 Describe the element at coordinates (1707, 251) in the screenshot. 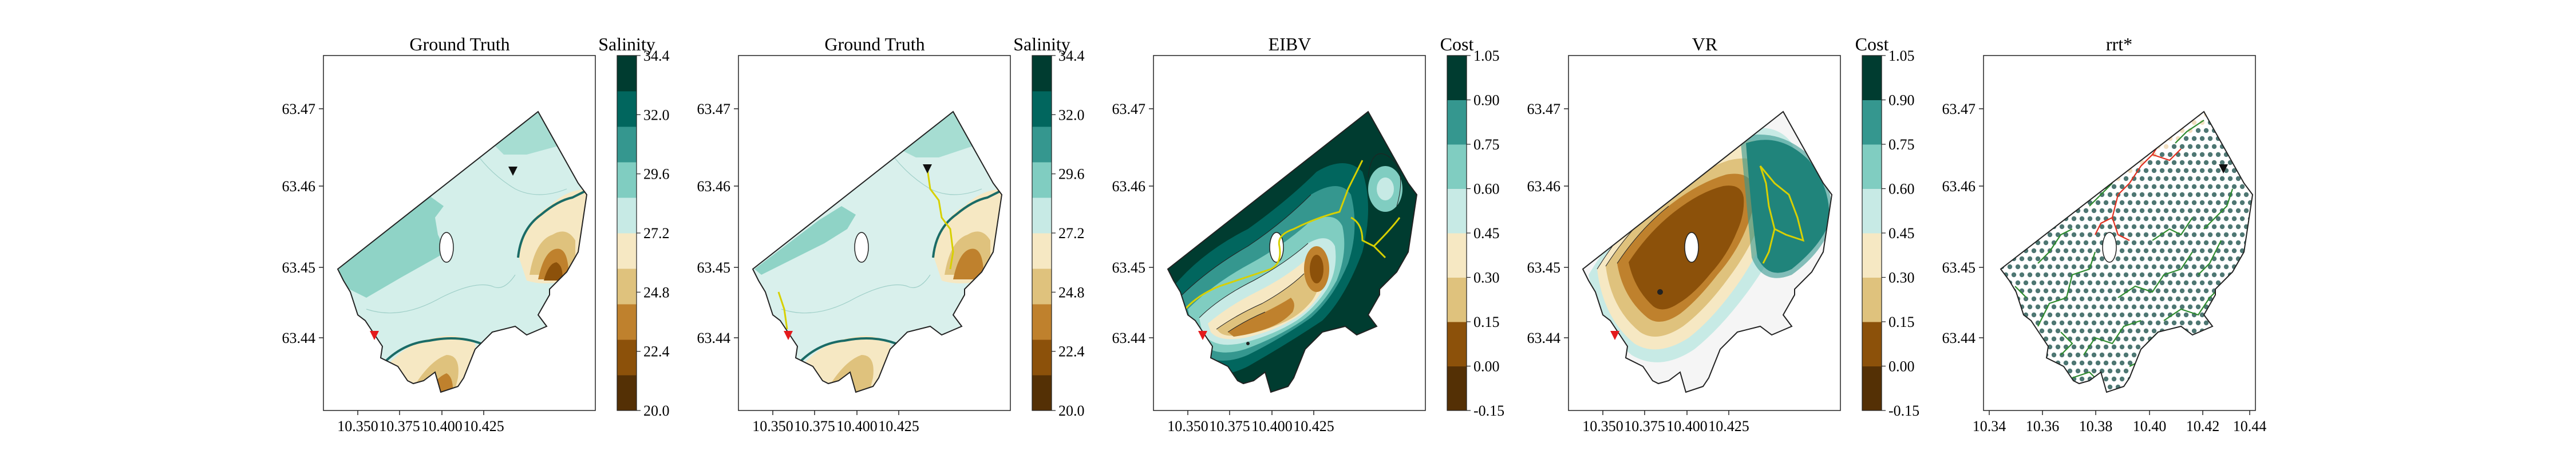

I see `panel-4-coastline` at that location.